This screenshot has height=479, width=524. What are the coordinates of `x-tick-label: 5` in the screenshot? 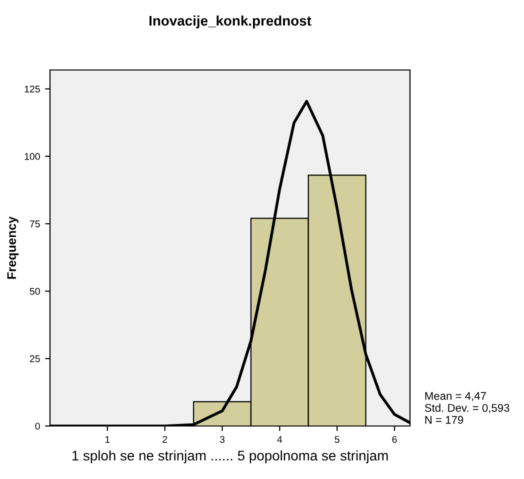 It's located at (337, 439).